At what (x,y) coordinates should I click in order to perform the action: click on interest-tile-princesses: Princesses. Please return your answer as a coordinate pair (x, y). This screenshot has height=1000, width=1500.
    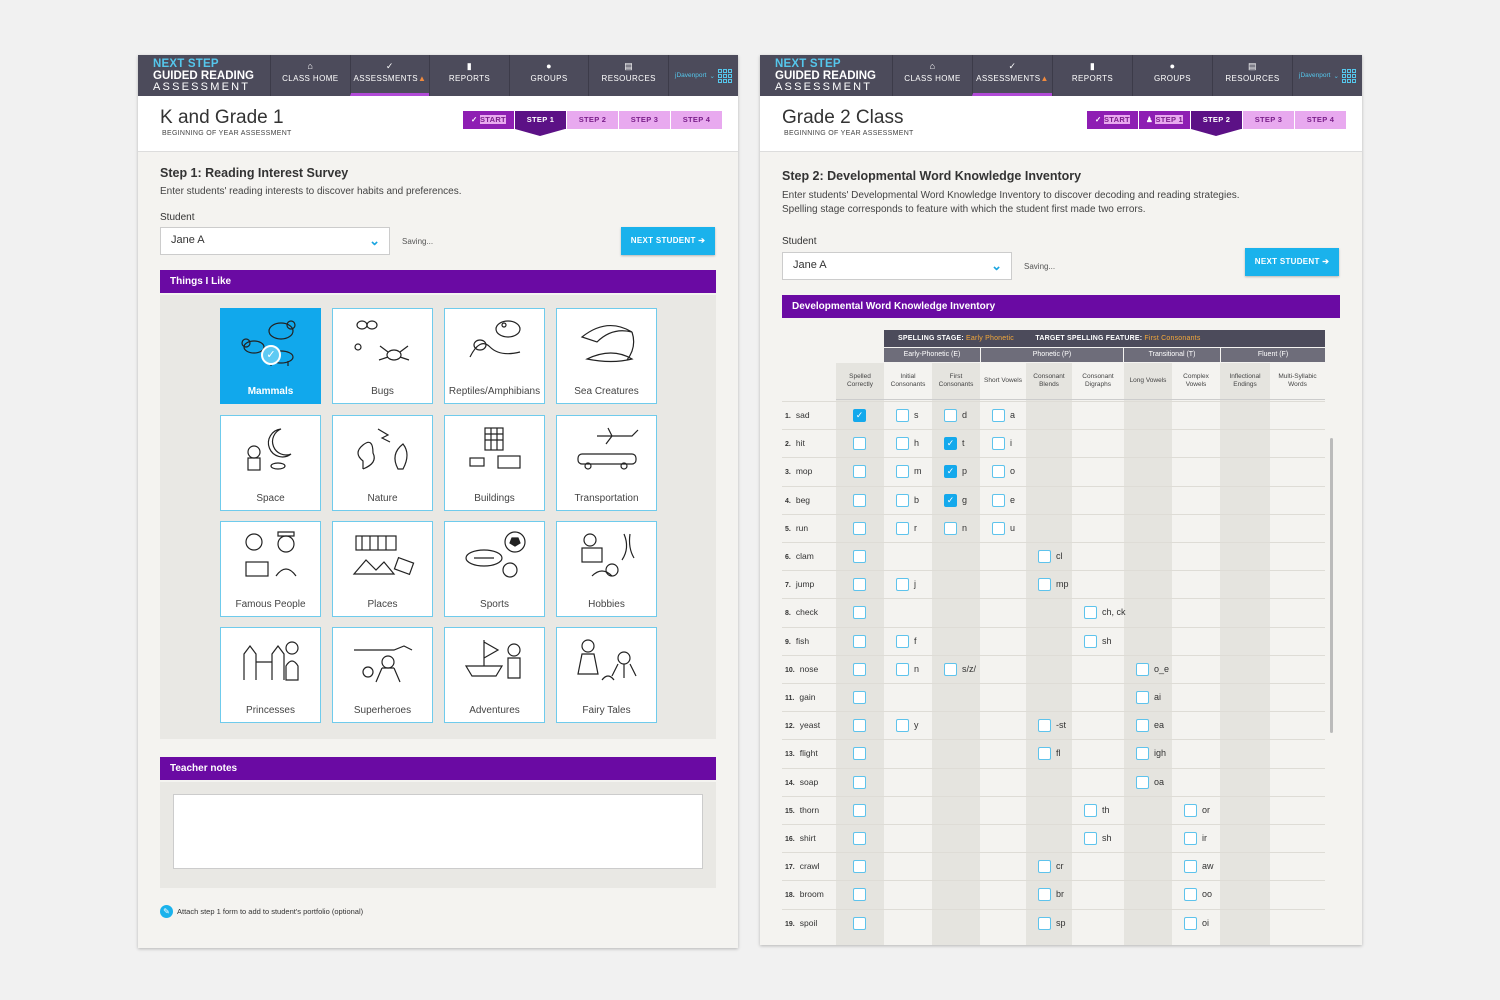
    Looking at the image, I should click on (270, 675).